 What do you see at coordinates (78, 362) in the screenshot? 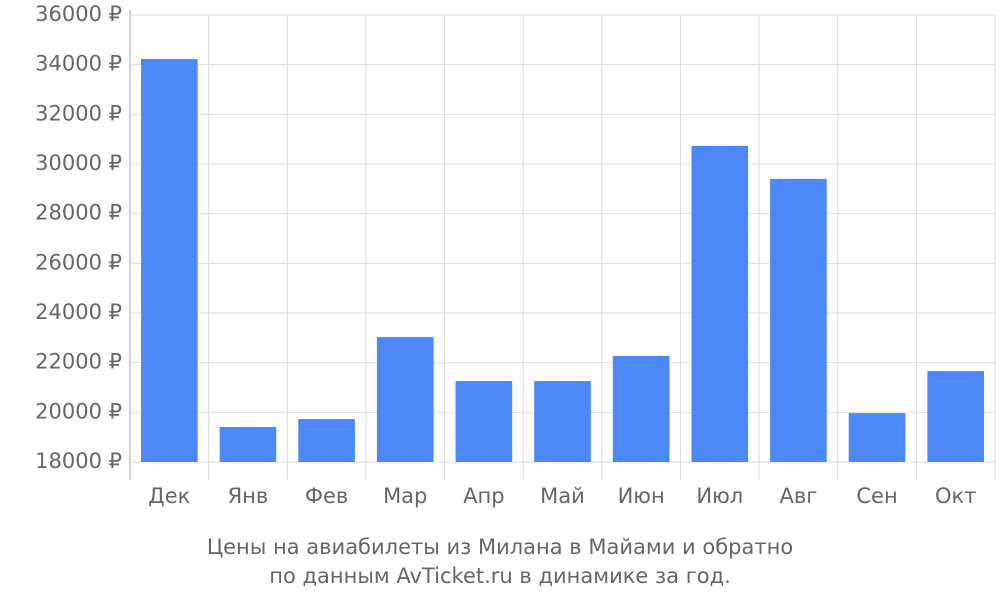
I see `y-tick-label: 22000 ₽` at bounding box center [78, 362].